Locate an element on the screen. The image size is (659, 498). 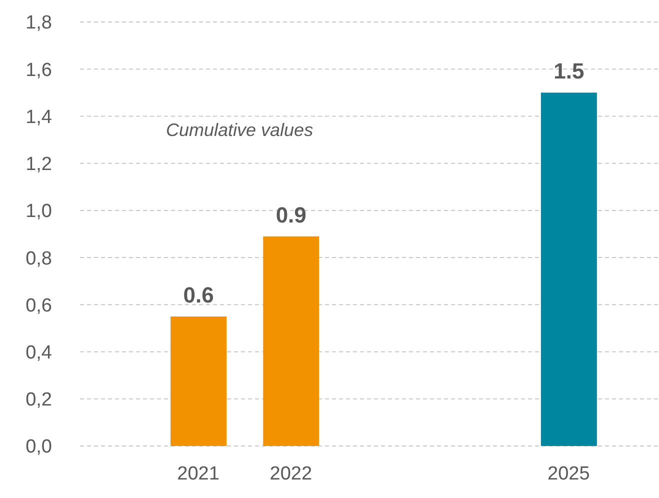
data-label: 0.6 is located at coordinates (198, 295).